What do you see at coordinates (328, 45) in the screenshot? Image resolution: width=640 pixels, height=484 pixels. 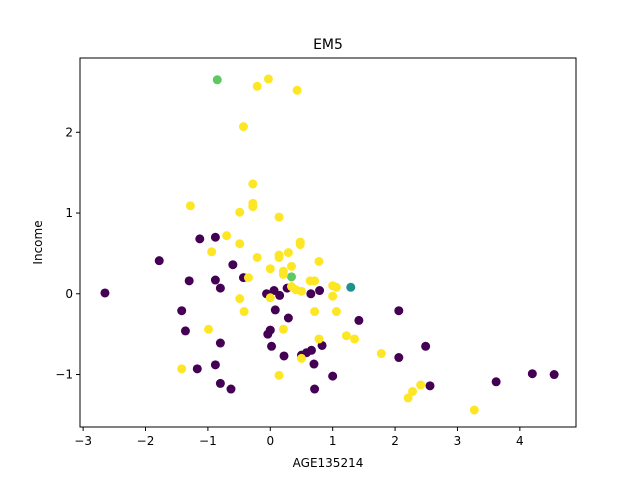 I see `chart-title: EM5` at bounding box center [328, 45].